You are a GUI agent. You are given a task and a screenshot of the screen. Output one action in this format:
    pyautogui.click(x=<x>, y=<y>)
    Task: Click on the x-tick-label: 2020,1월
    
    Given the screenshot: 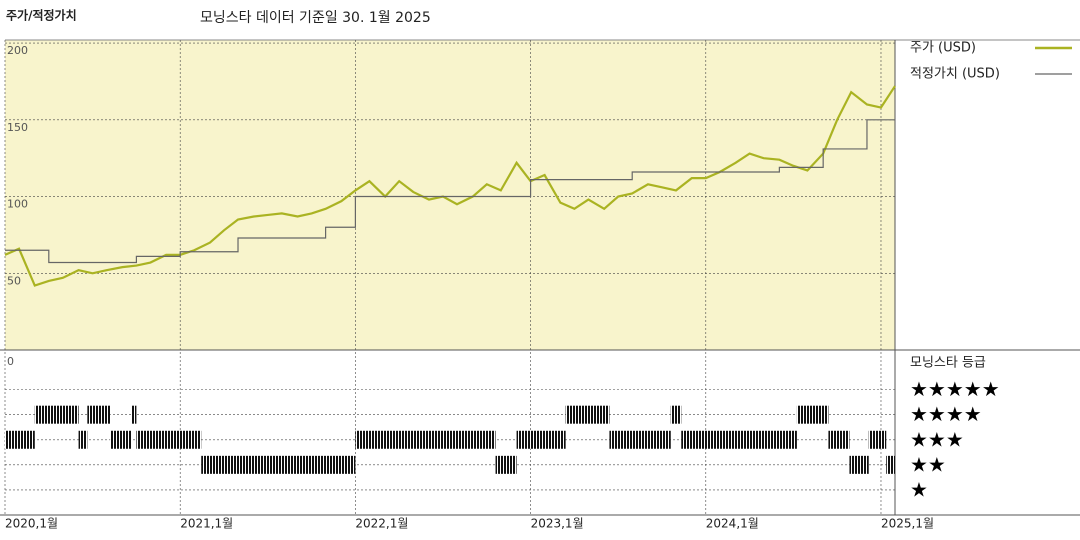 What is the action you would take?
    pyautogui.click(x=31, y=524)
    